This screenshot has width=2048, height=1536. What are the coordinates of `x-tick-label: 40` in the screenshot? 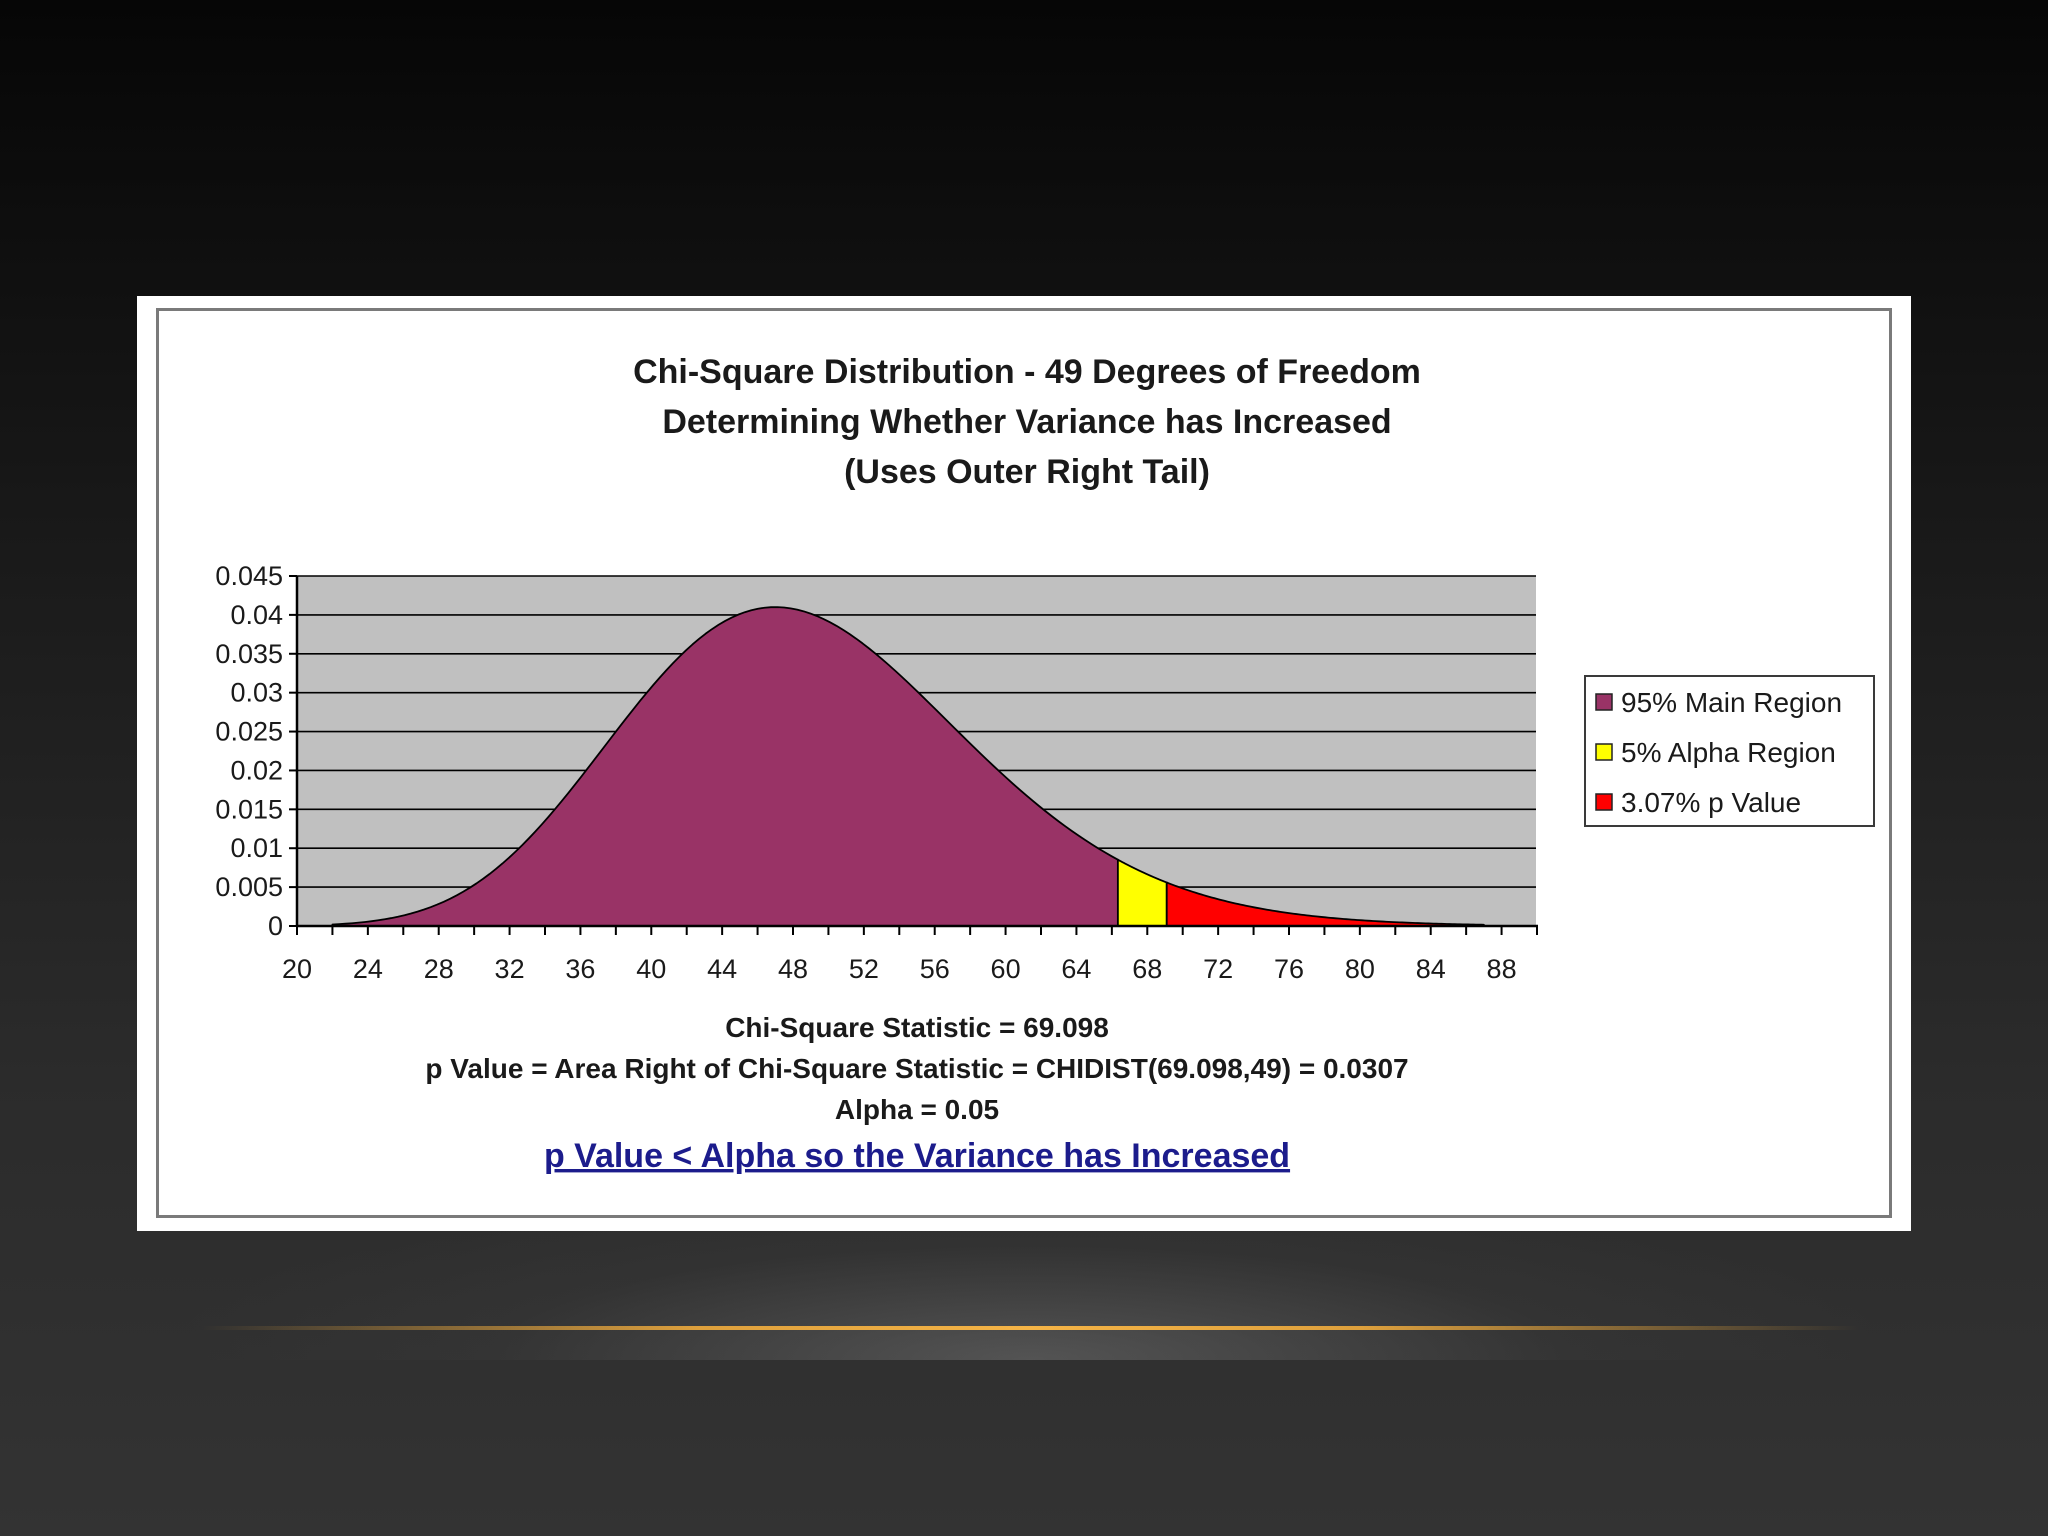 It's located at (651, 969).